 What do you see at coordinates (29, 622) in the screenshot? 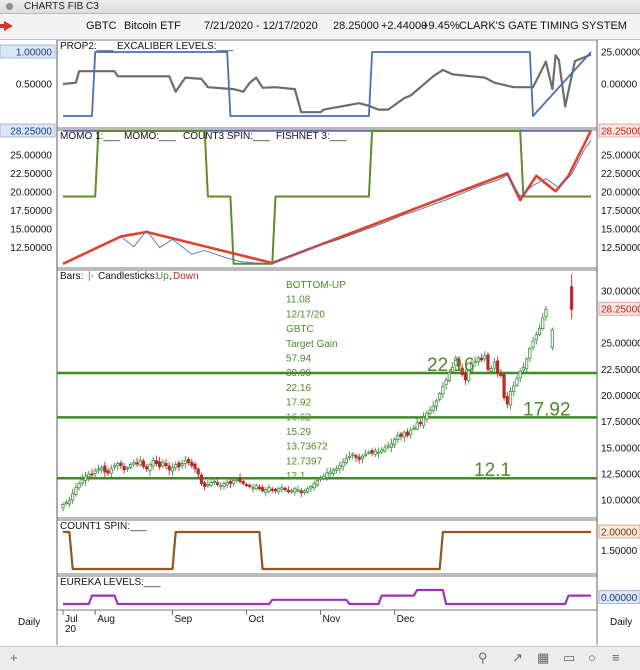
I see `timeframe-left: Daily` at bounding box center [29, 622].